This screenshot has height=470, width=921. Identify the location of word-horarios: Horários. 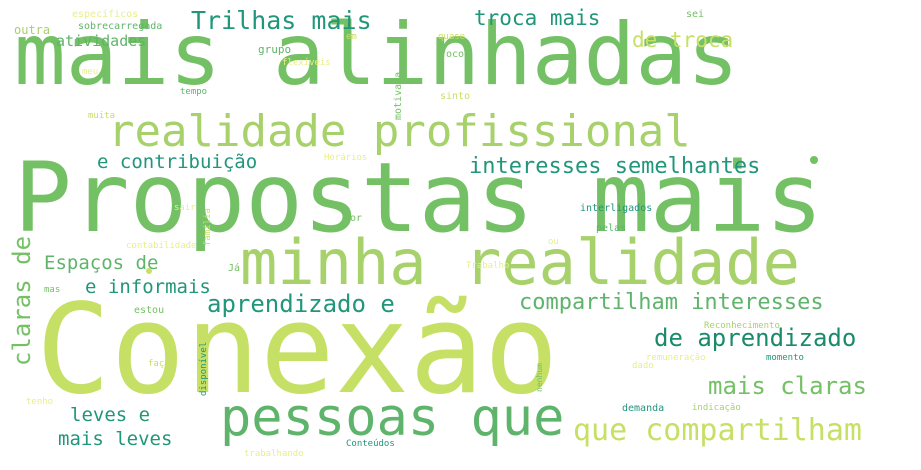
(346, 158).